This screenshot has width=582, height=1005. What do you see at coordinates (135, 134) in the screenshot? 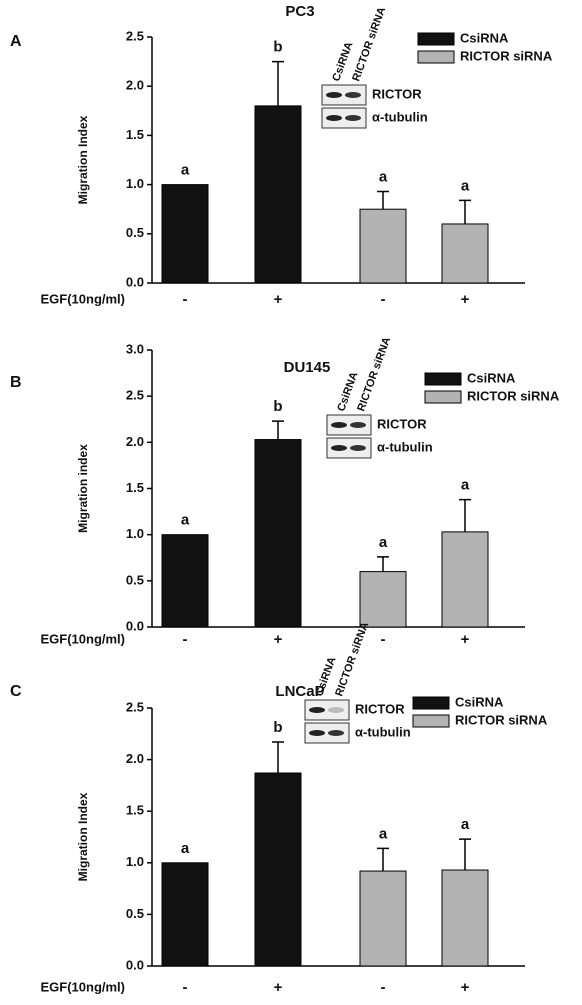
I see `y-tick-label: 1.5` at bounding box center [135, 134].